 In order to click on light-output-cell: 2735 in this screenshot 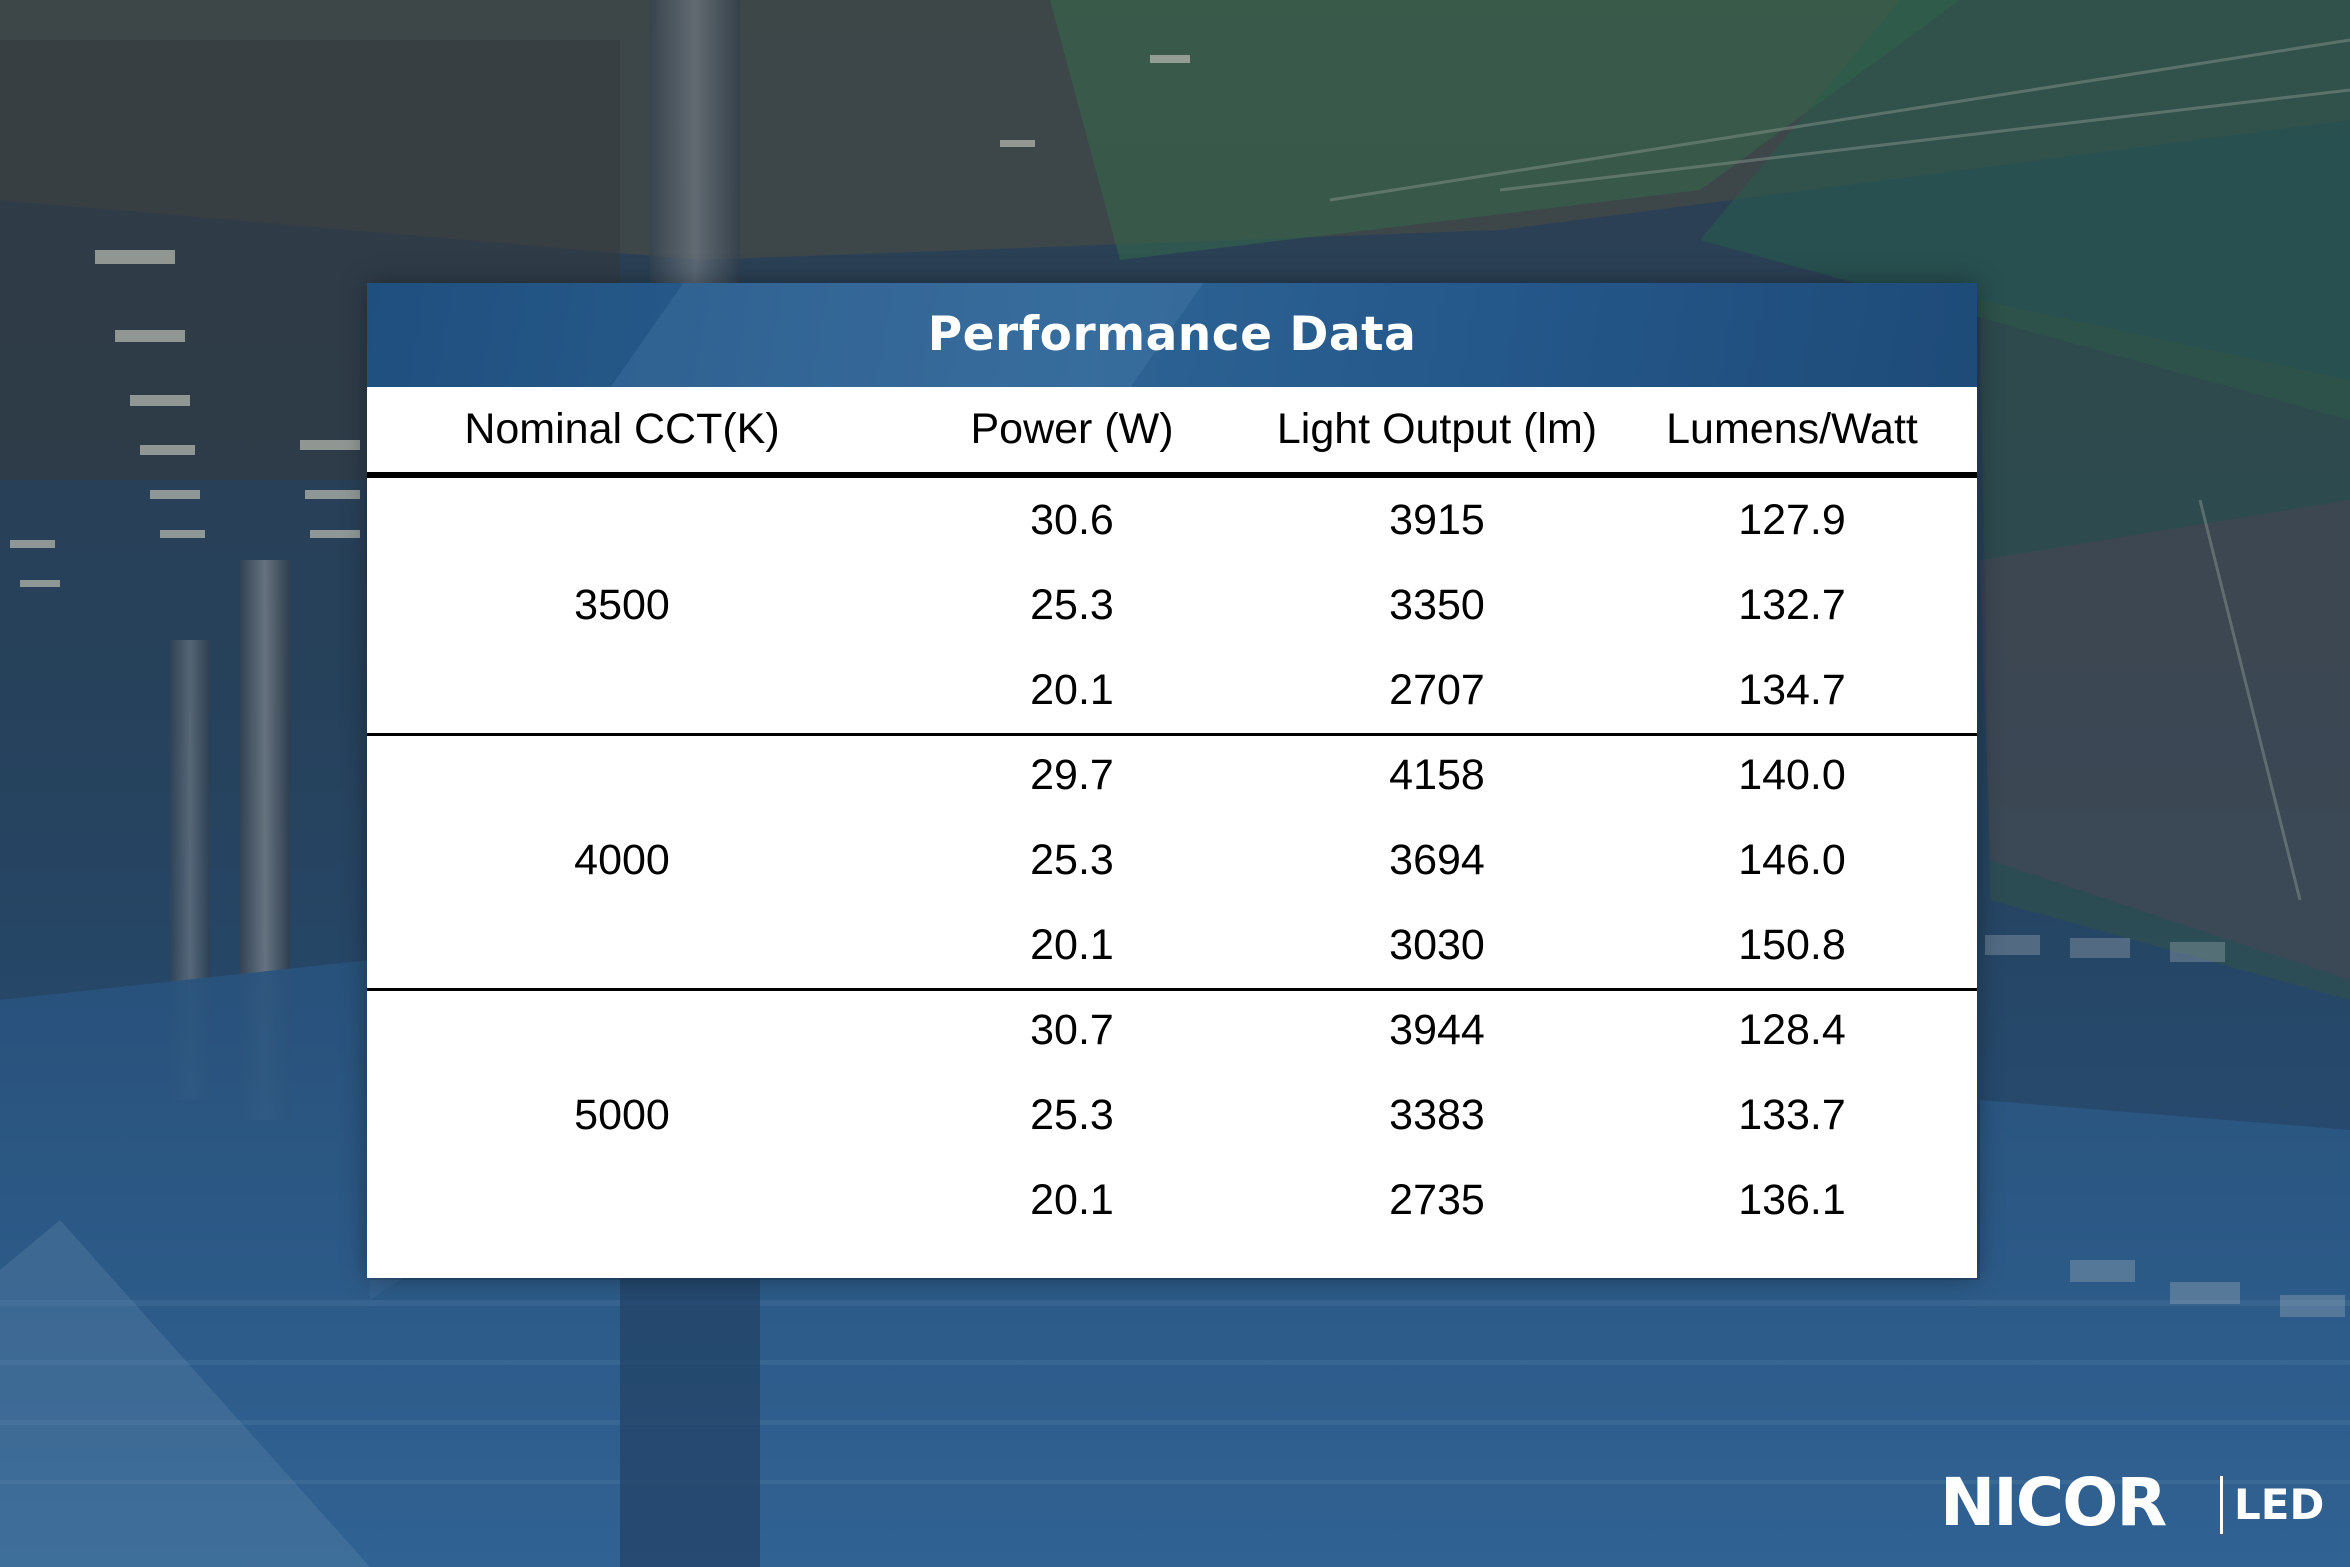, I will do `click(1437, 1200)`.